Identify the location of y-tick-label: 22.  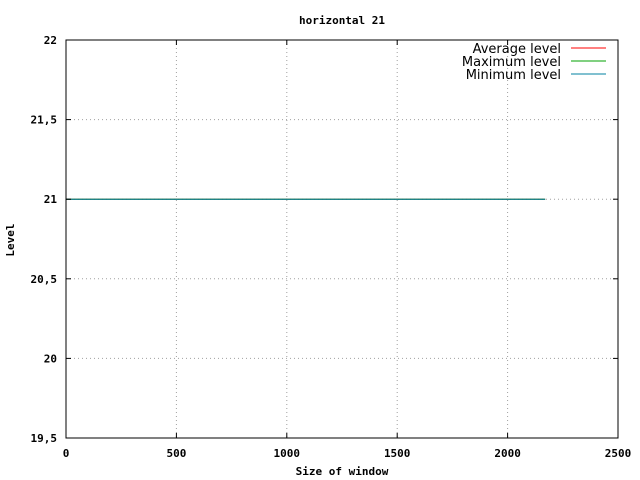
(50, 40).